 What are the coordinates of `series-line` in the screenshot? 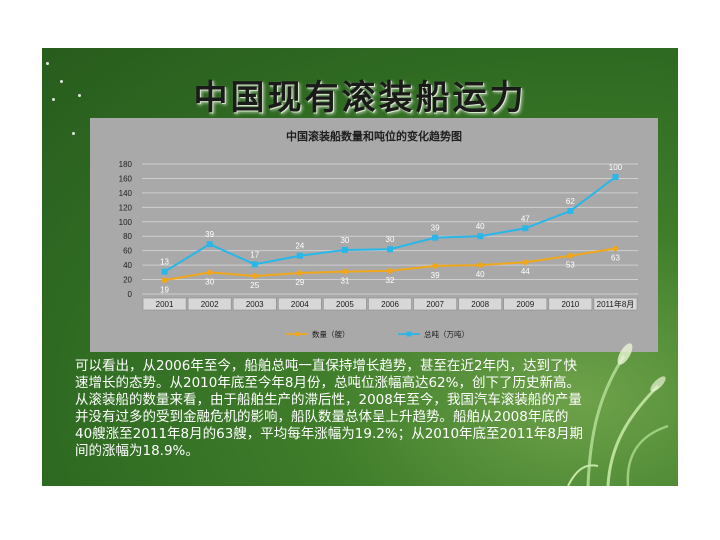 It's located at (390, 224).